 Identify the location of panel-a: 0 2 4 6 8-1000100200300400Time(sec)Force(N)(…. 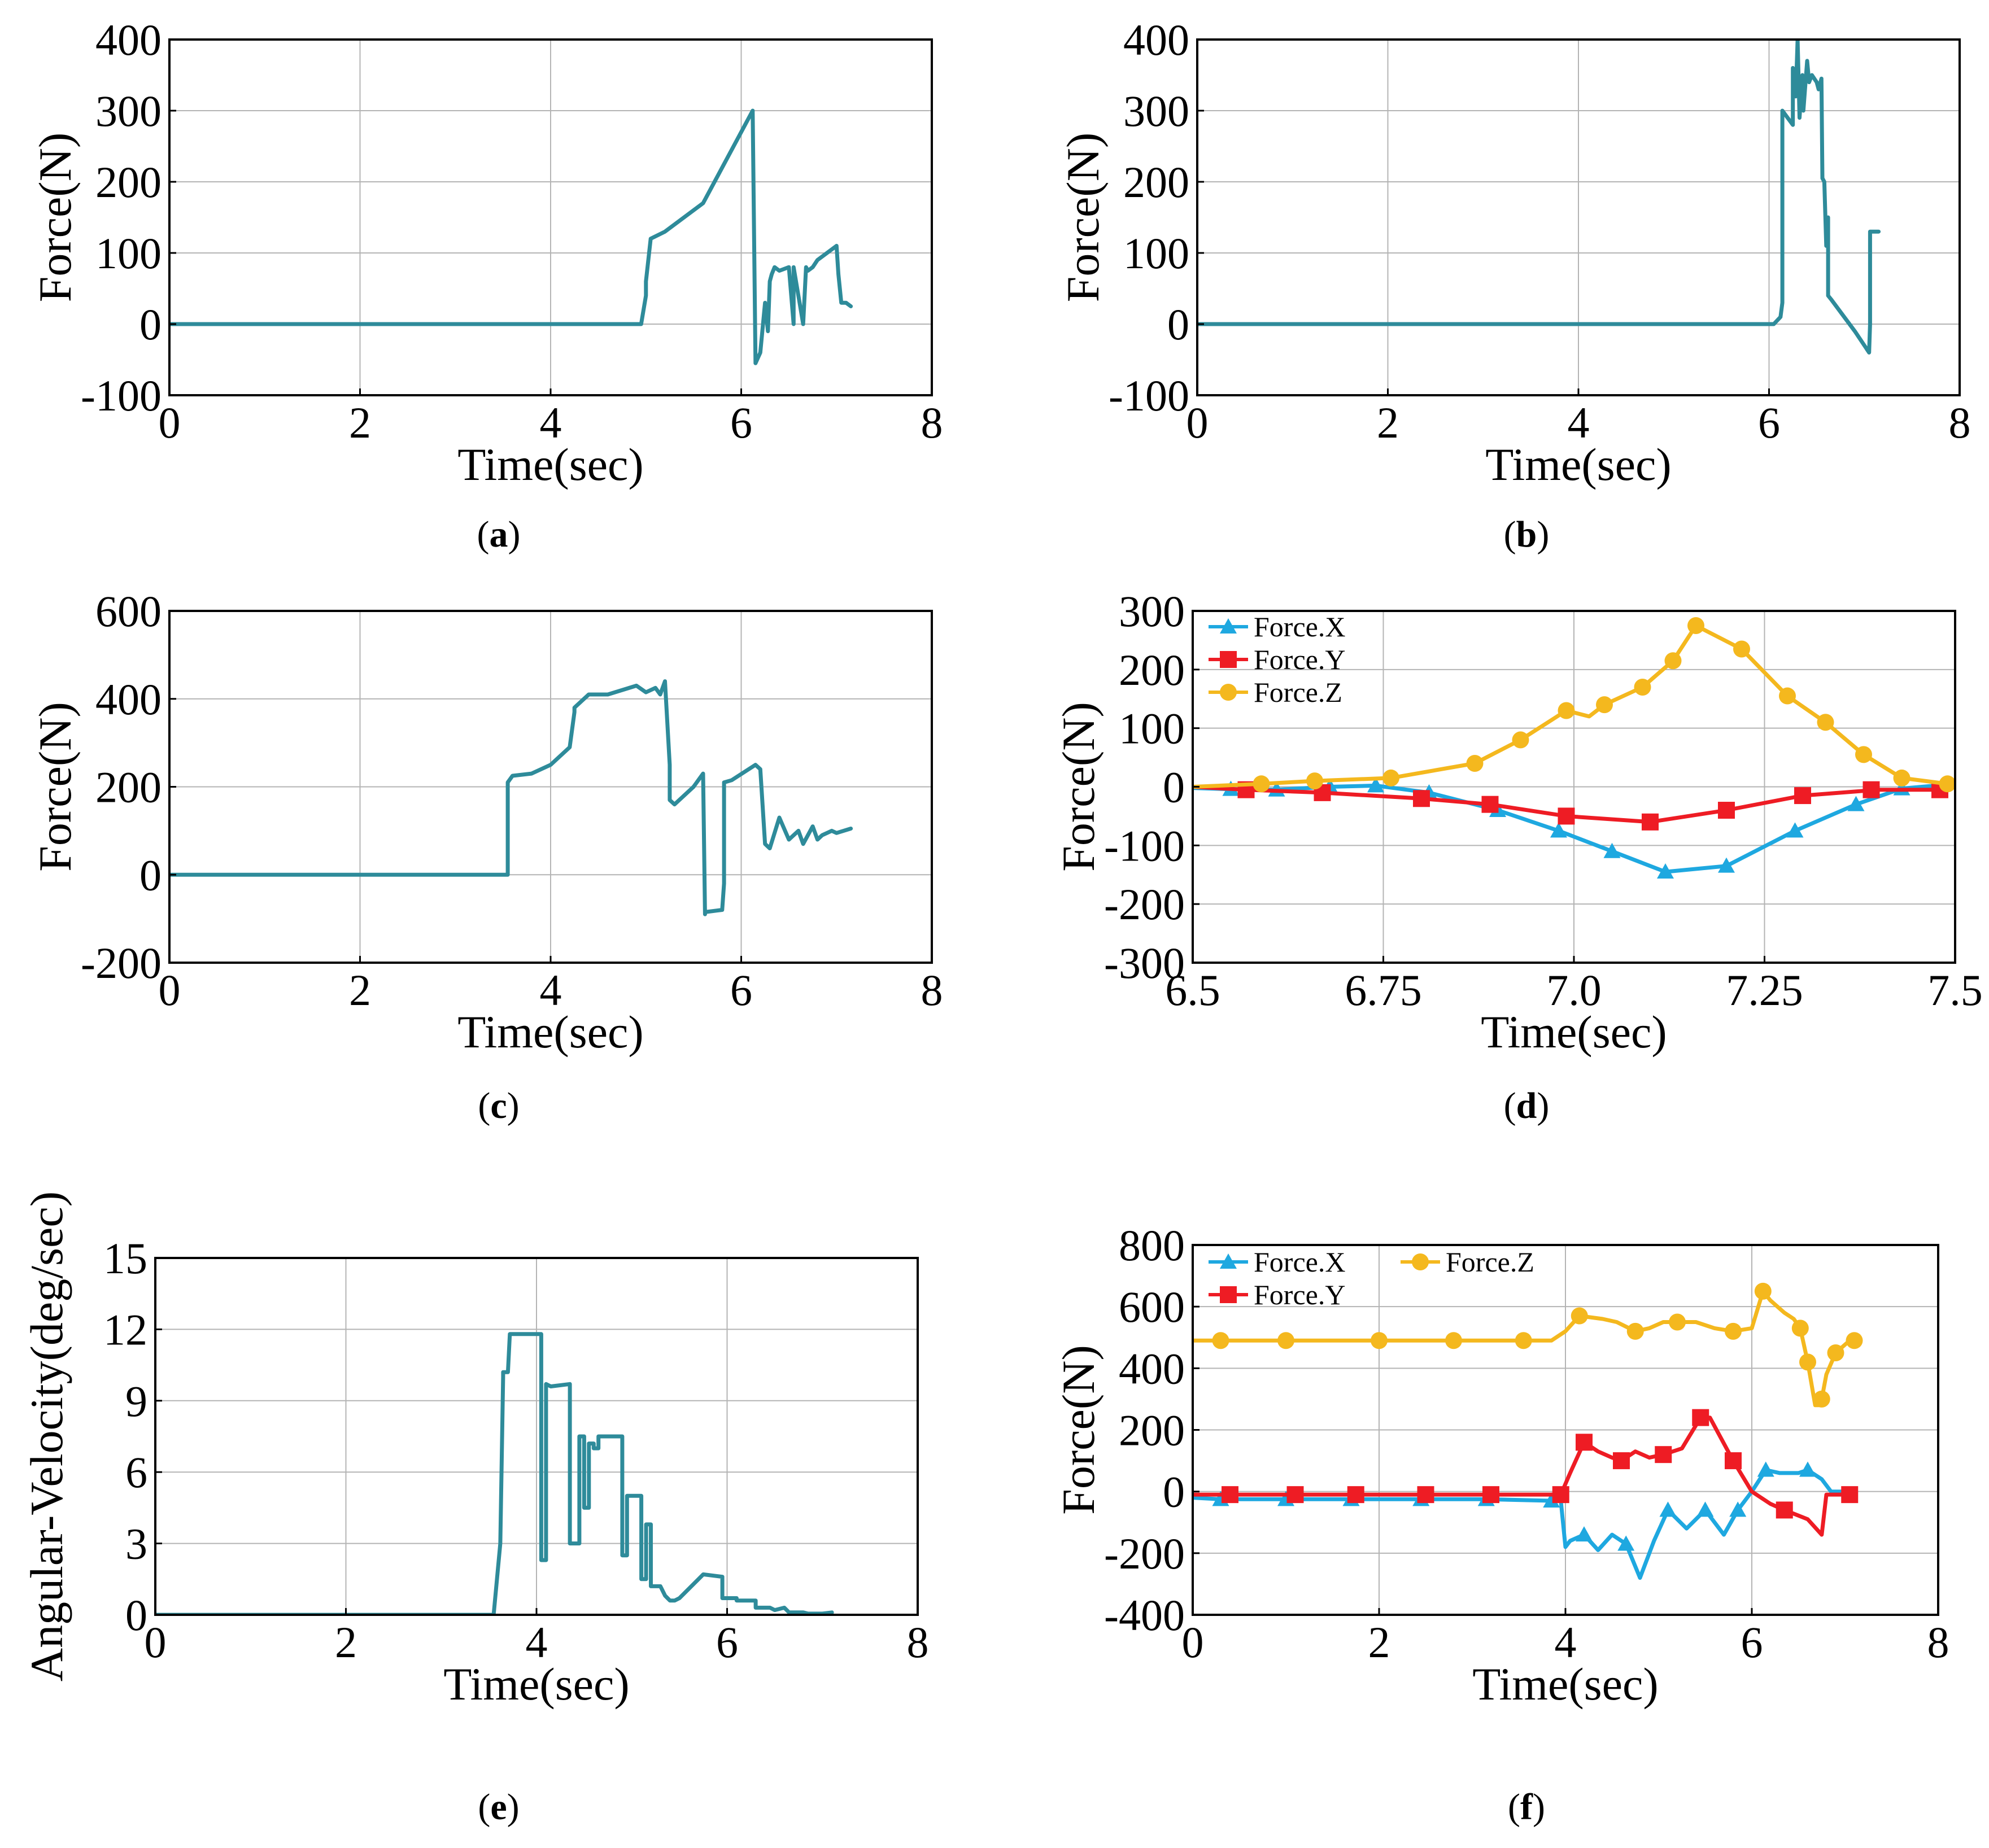
(486, 285).